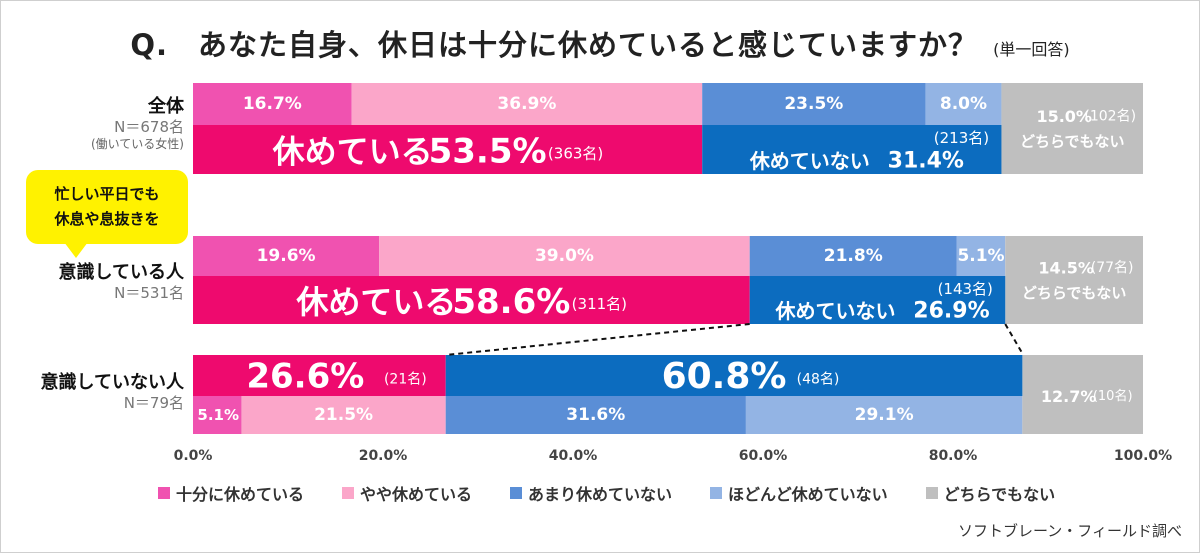 This screenshot has height=553, width=1200. I want to click on legend-item: あまり休めていない, so click(591, 493).